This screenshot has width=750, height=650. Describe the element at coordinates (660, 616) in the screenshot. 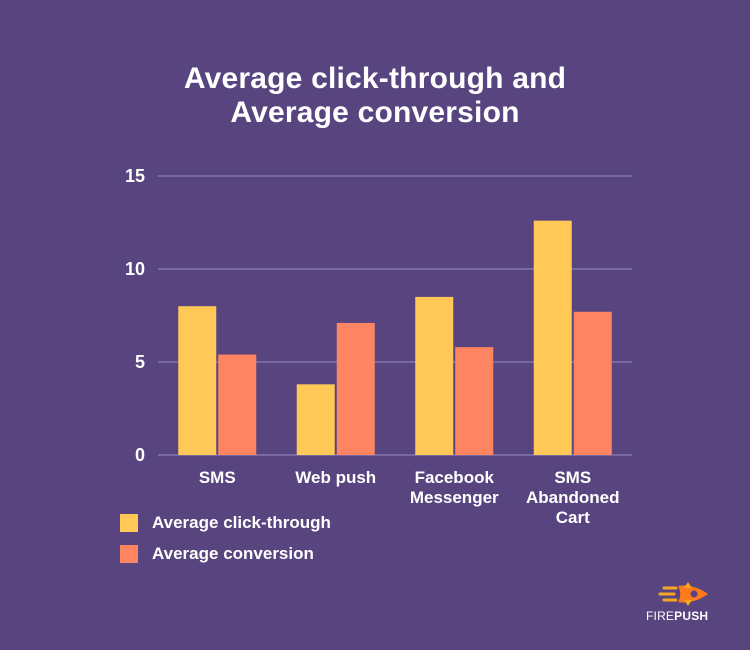

I see `brand-name-part1: FIRE` at that location.